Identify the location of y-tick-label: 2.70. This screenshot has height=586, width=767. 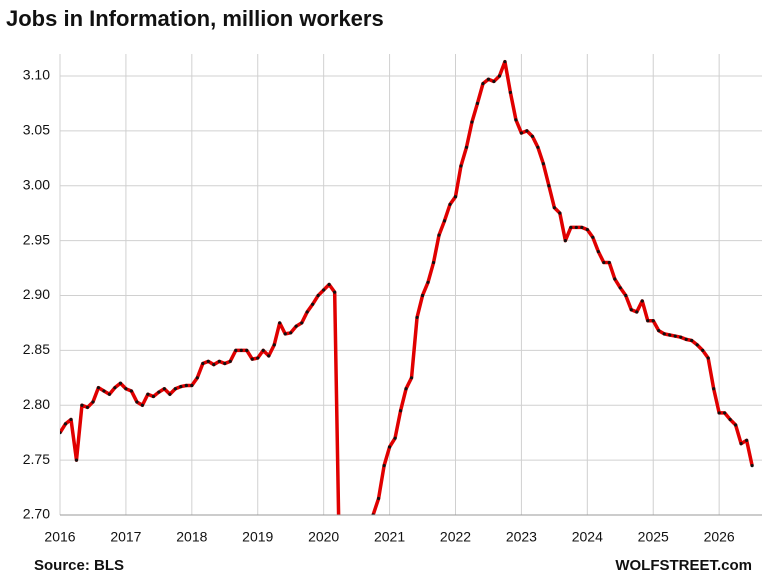
(36, 514).